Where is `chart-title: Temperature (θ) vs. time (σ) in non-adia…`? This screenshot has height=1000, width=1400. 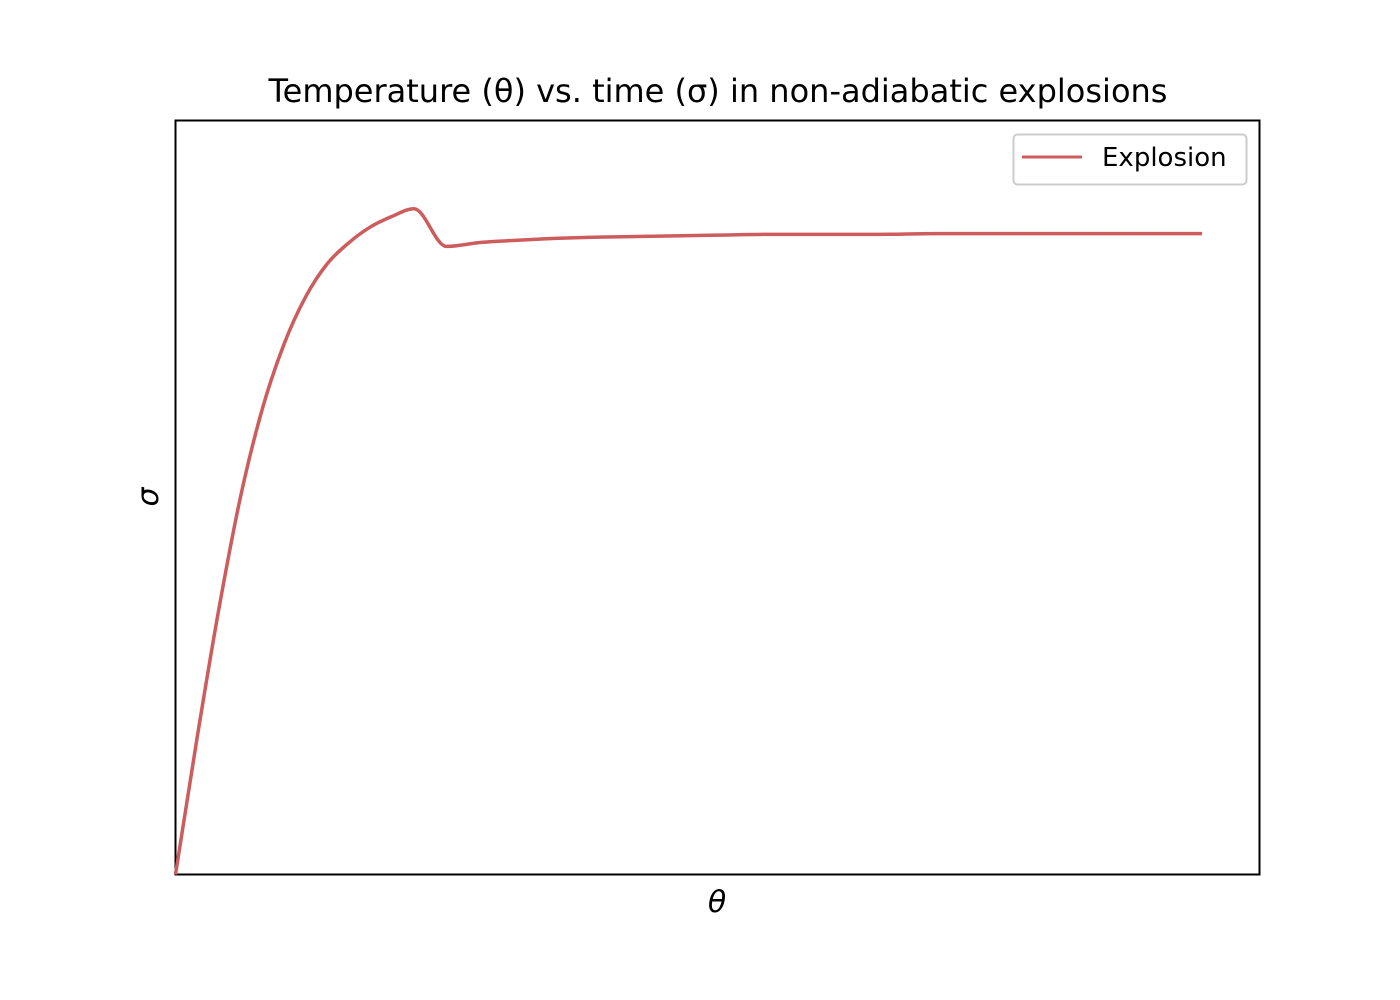
chart-title: Temperature (θ) vs. time (σ) in non-adia… is located at coordinates (718, 91).